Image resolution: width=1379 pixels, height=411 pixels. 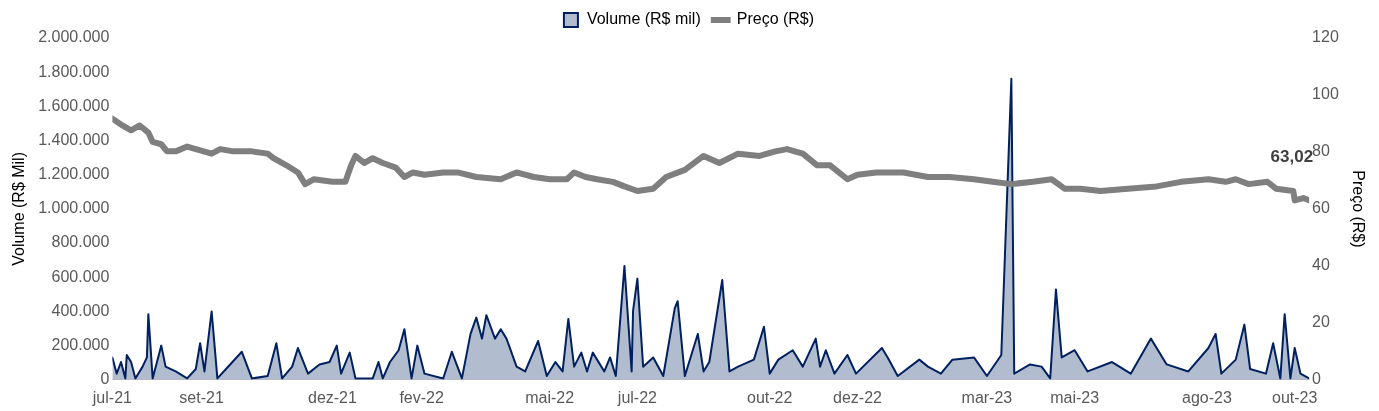 What do you see at coordinates (1075, 397) in the screenshot?
I see `x-tick-label: mai-23` at bounding box center [1075, 397].